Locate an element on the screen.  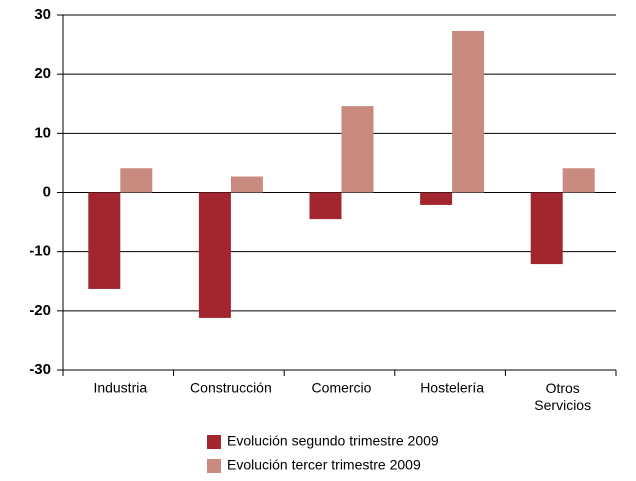
y-tick-label: 0 is located at coordinates (47, 191).